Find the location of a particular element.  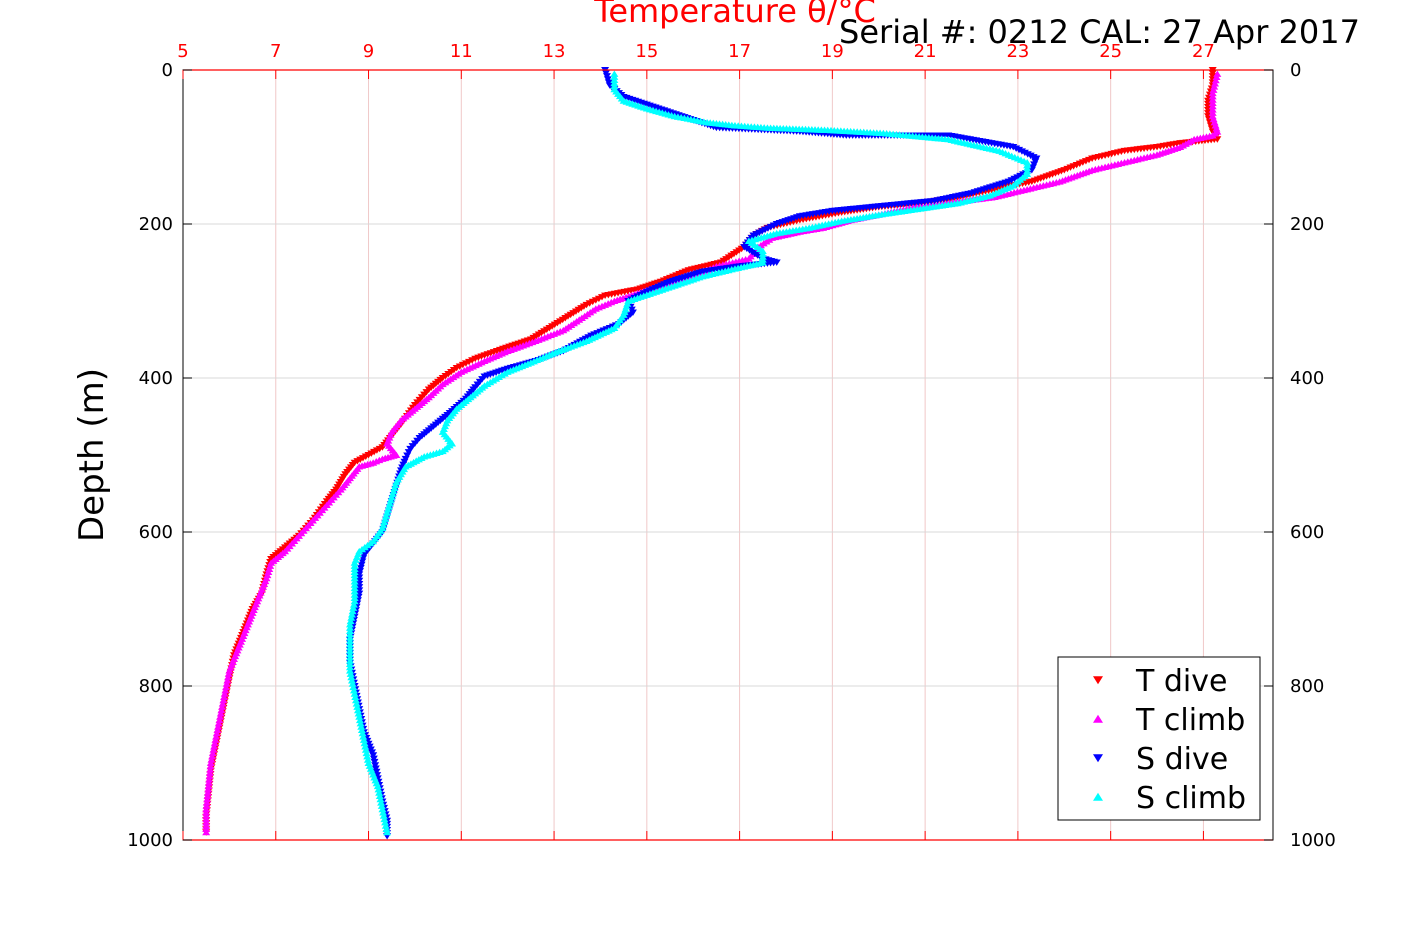

y-tick-label-right: 0 is located at coordinates (1295, 70).